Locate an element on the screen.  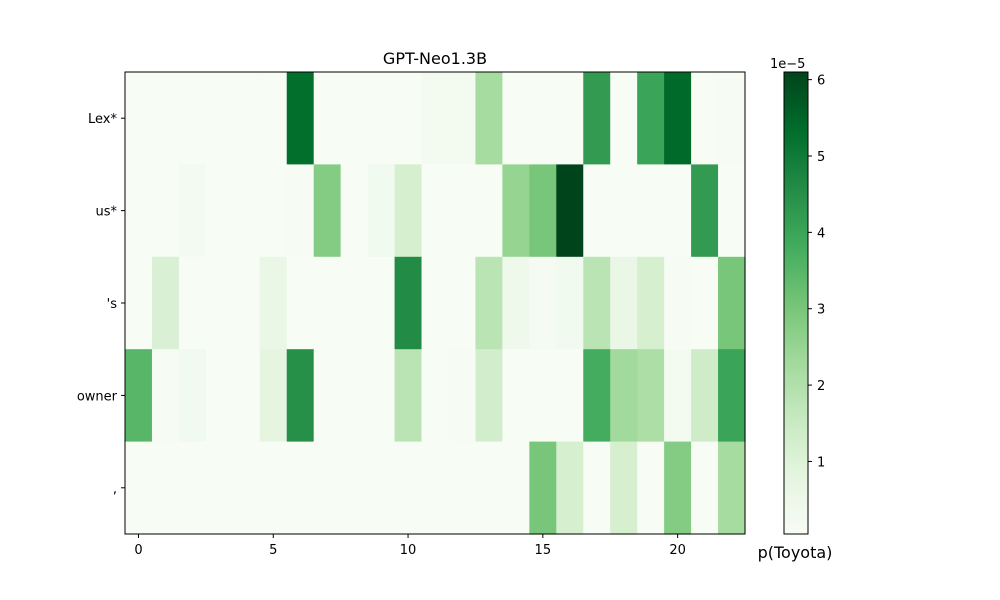
colorbar-tick-label: 5 is located at coordinates (821, 157).